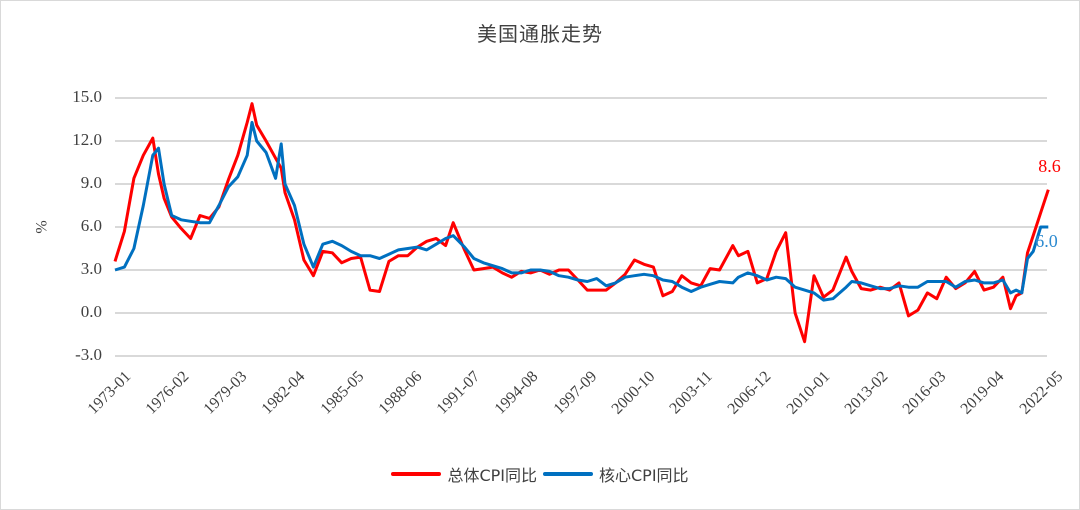  I want to click on y-tick-label: 15.0, so click(87, 96).